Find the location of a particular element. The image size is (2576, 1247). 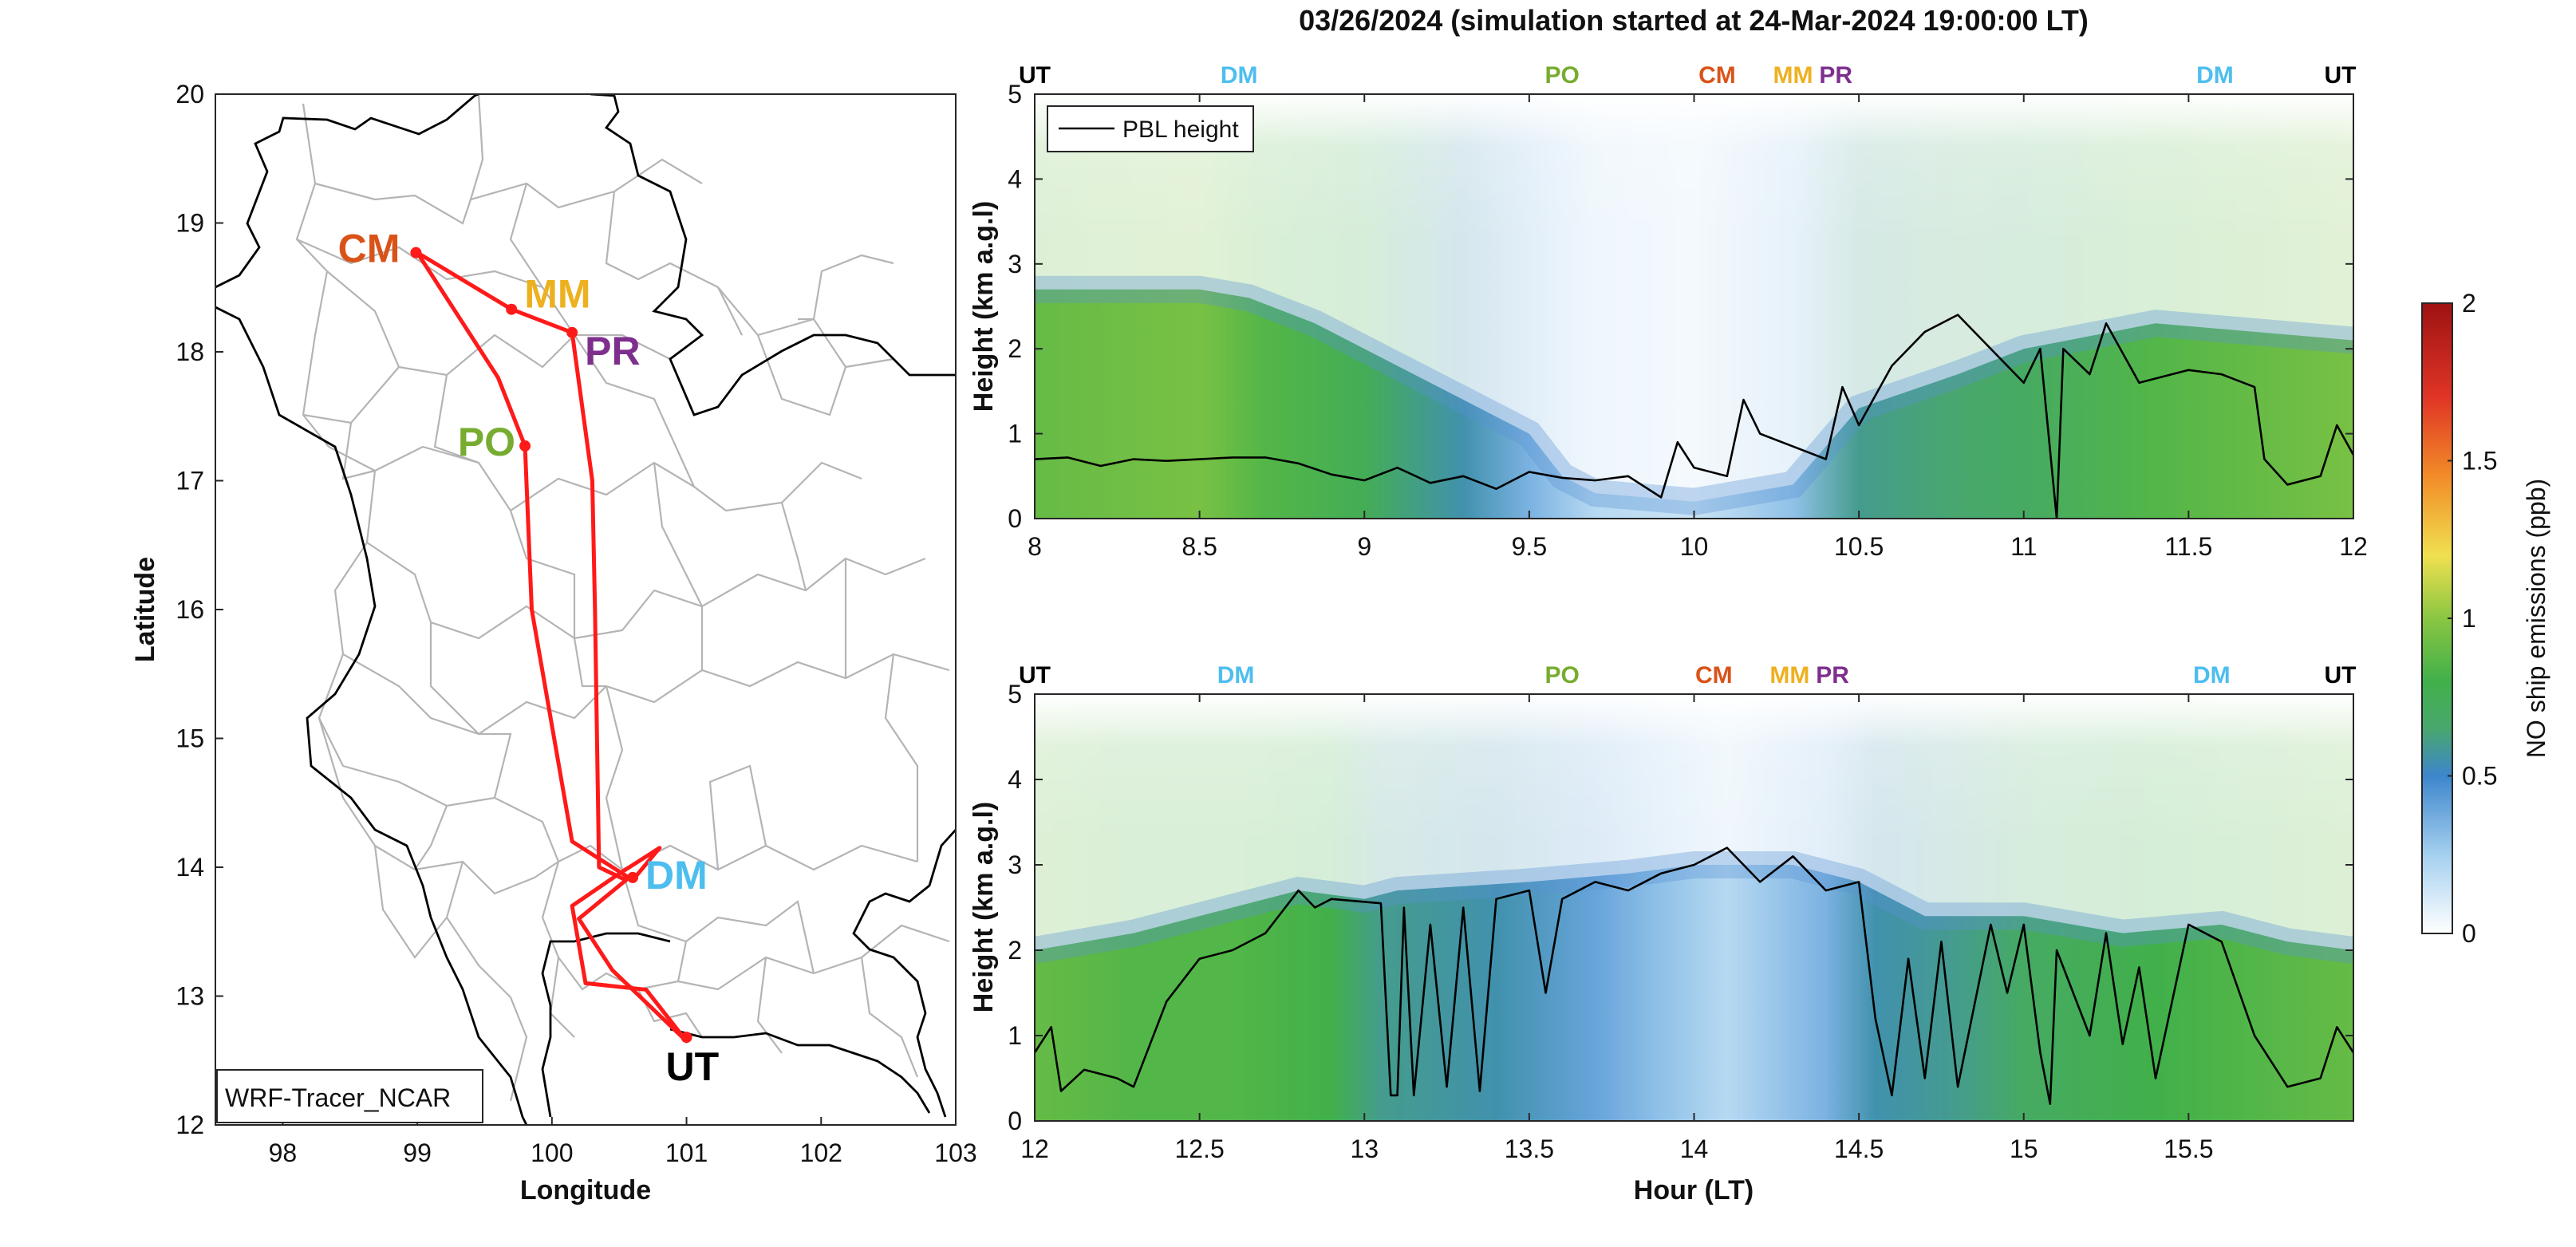

bot-ytick-label: 4 is located at coordinates (1015, 779).